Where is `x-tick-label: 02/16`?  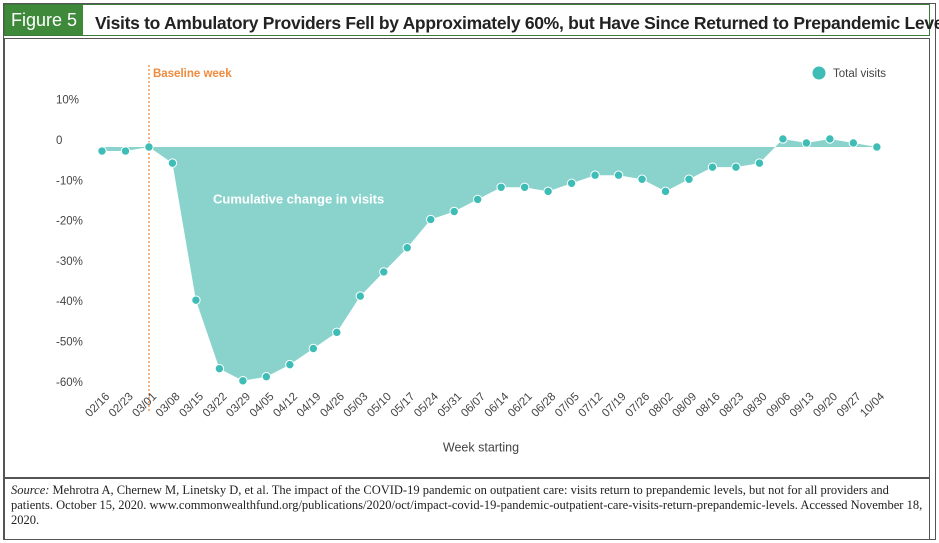 x-tick-label: 02/16 is located at coordinates (97, 405).